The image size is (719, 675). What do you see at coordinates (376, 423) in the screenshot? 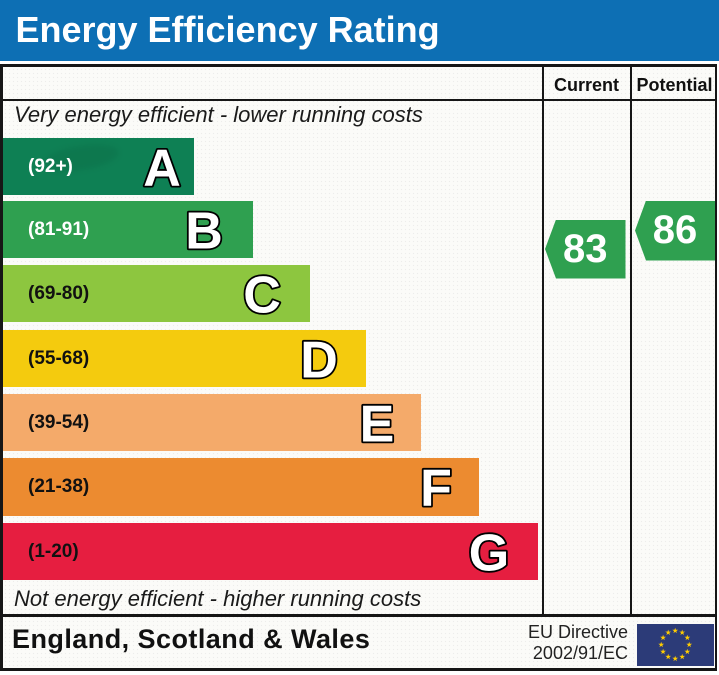
I see `svg-text: E` at bounding box center [376, 423].